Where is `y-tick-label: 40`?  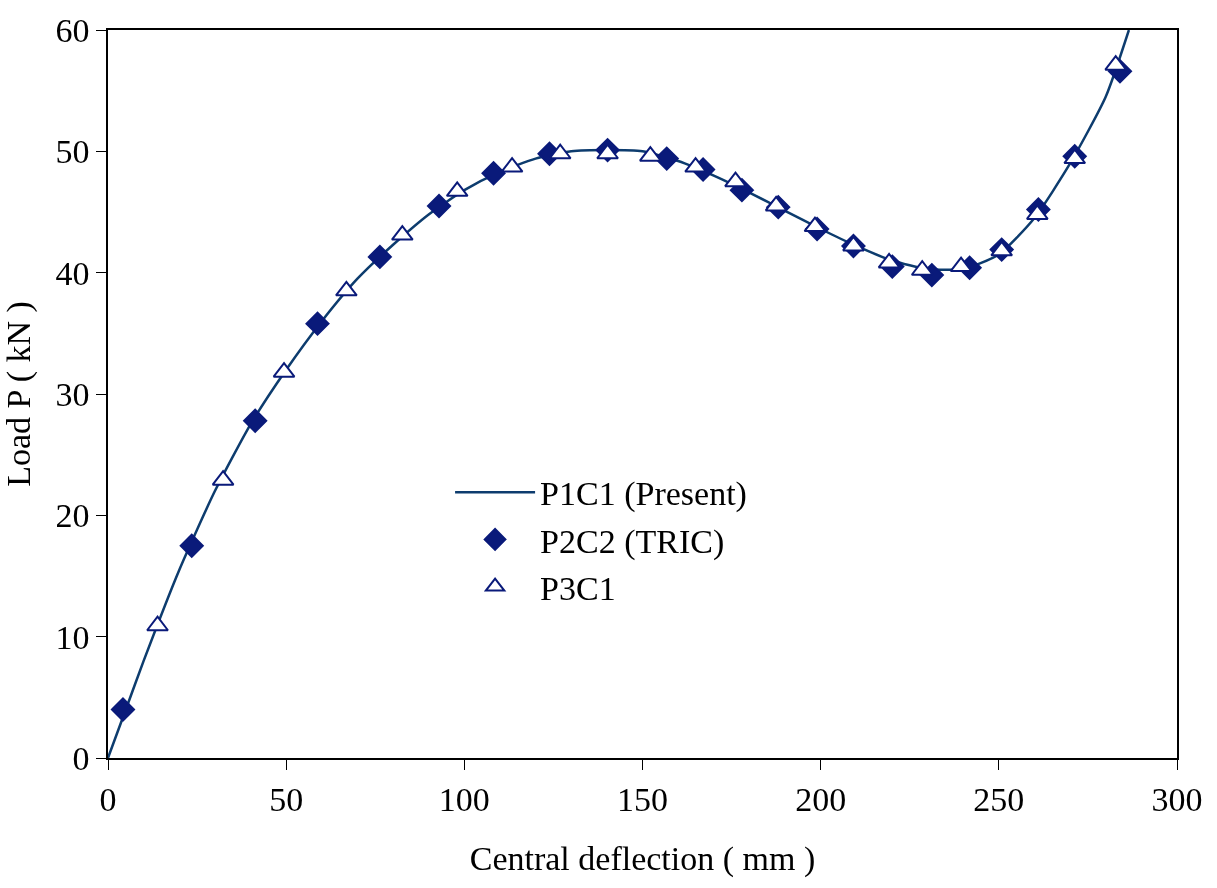 y-tick-label: 40 is located at coordinates (72, 273).